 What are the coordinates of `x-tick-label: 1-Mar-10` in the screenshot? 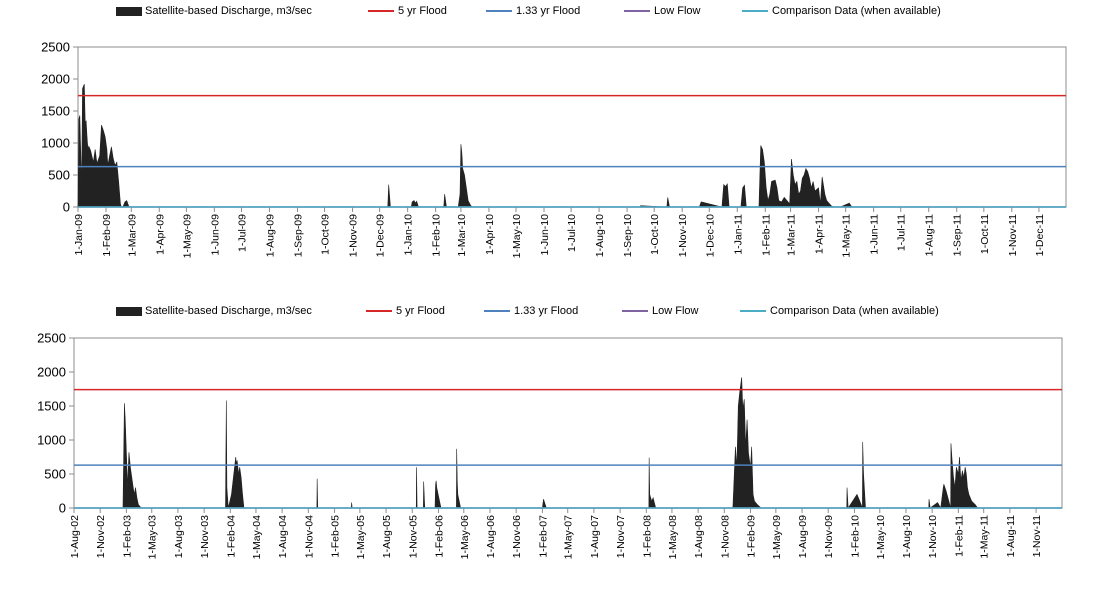 It's located at (462, 235).